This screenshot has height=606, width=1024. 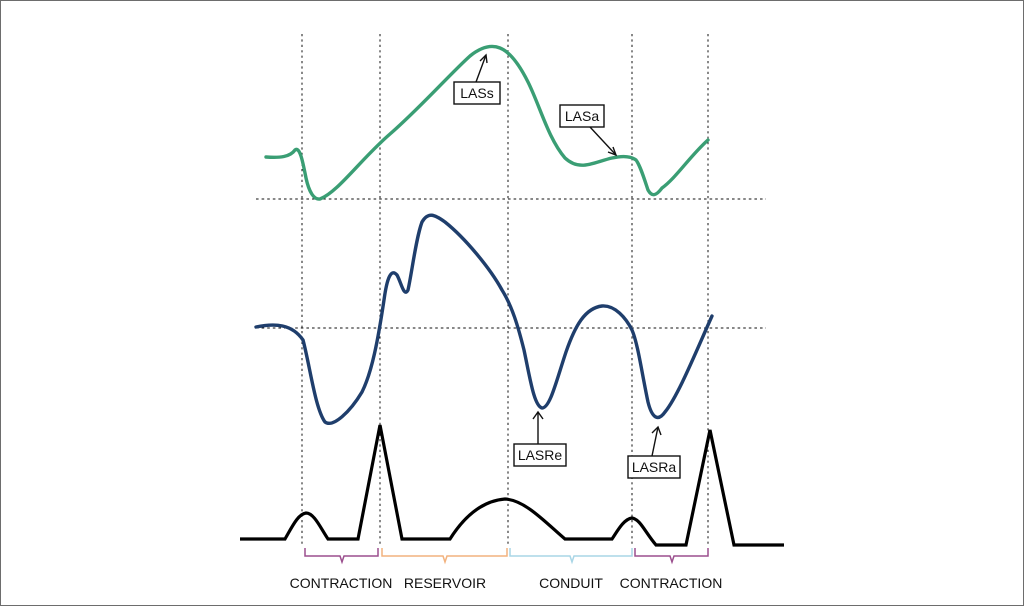 What do you see at coordinates (481, 68) in the screenshot?
I see `las-s-arrow` at bounding box center [481, 68].